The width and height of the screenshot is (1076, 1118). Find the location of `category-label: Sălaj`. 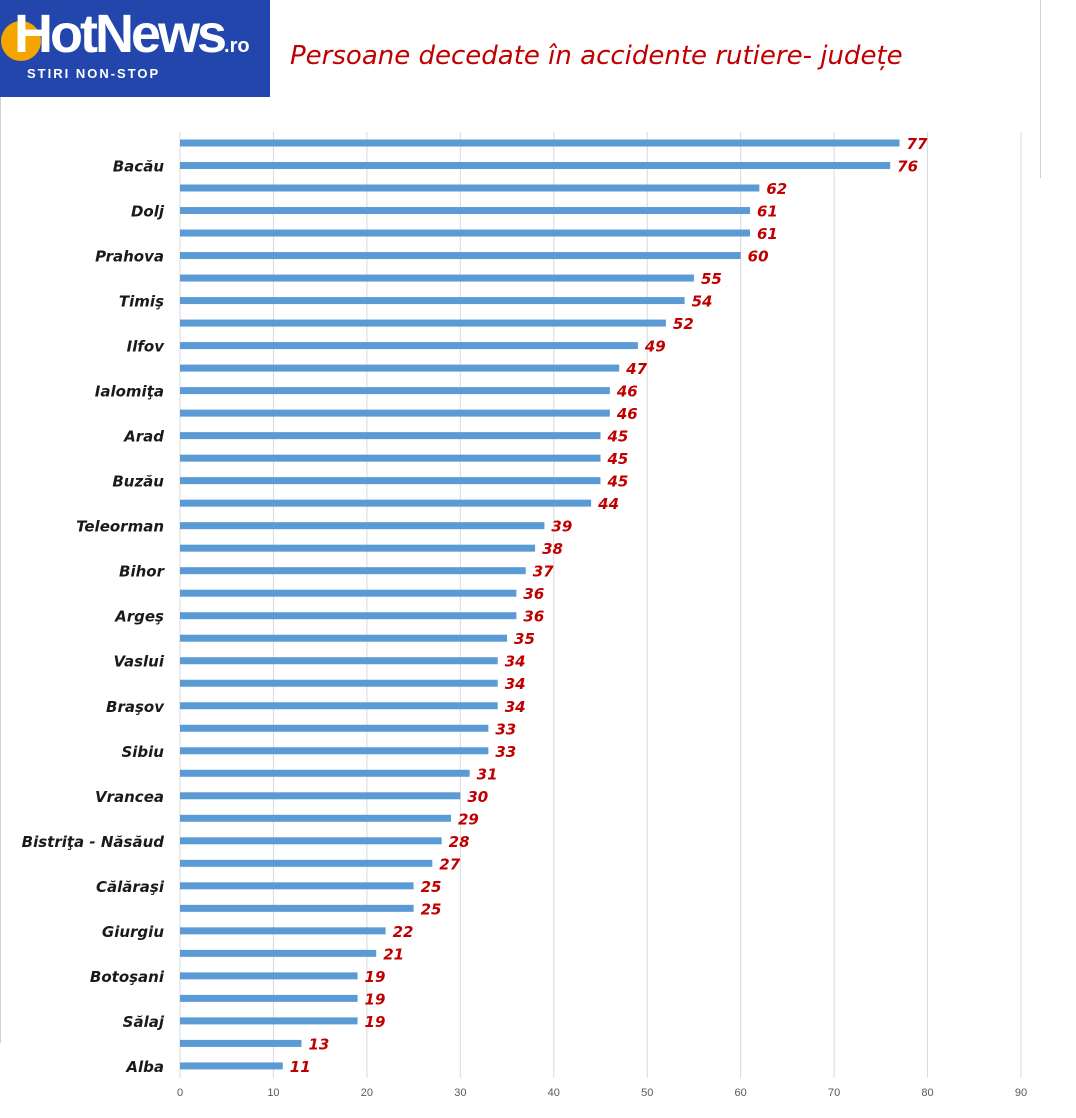

category-label: Sălaj is located at coordinates (144, 1022).